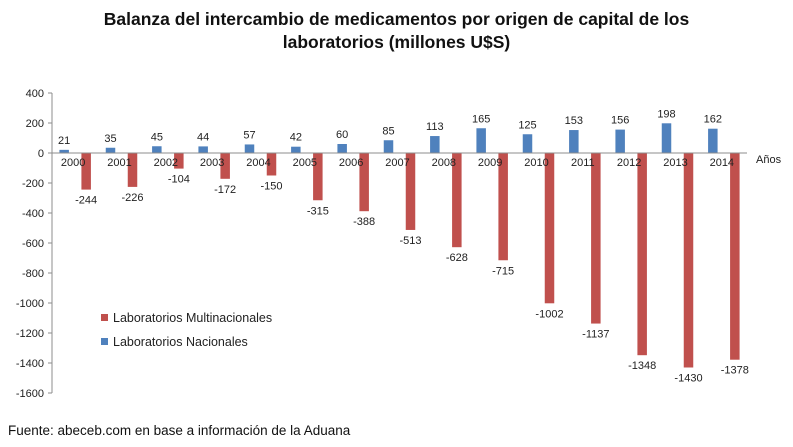 The height and width of the screenshot is (447, 793). I want to click on x-tick-label: 2004, so click(258, 163).